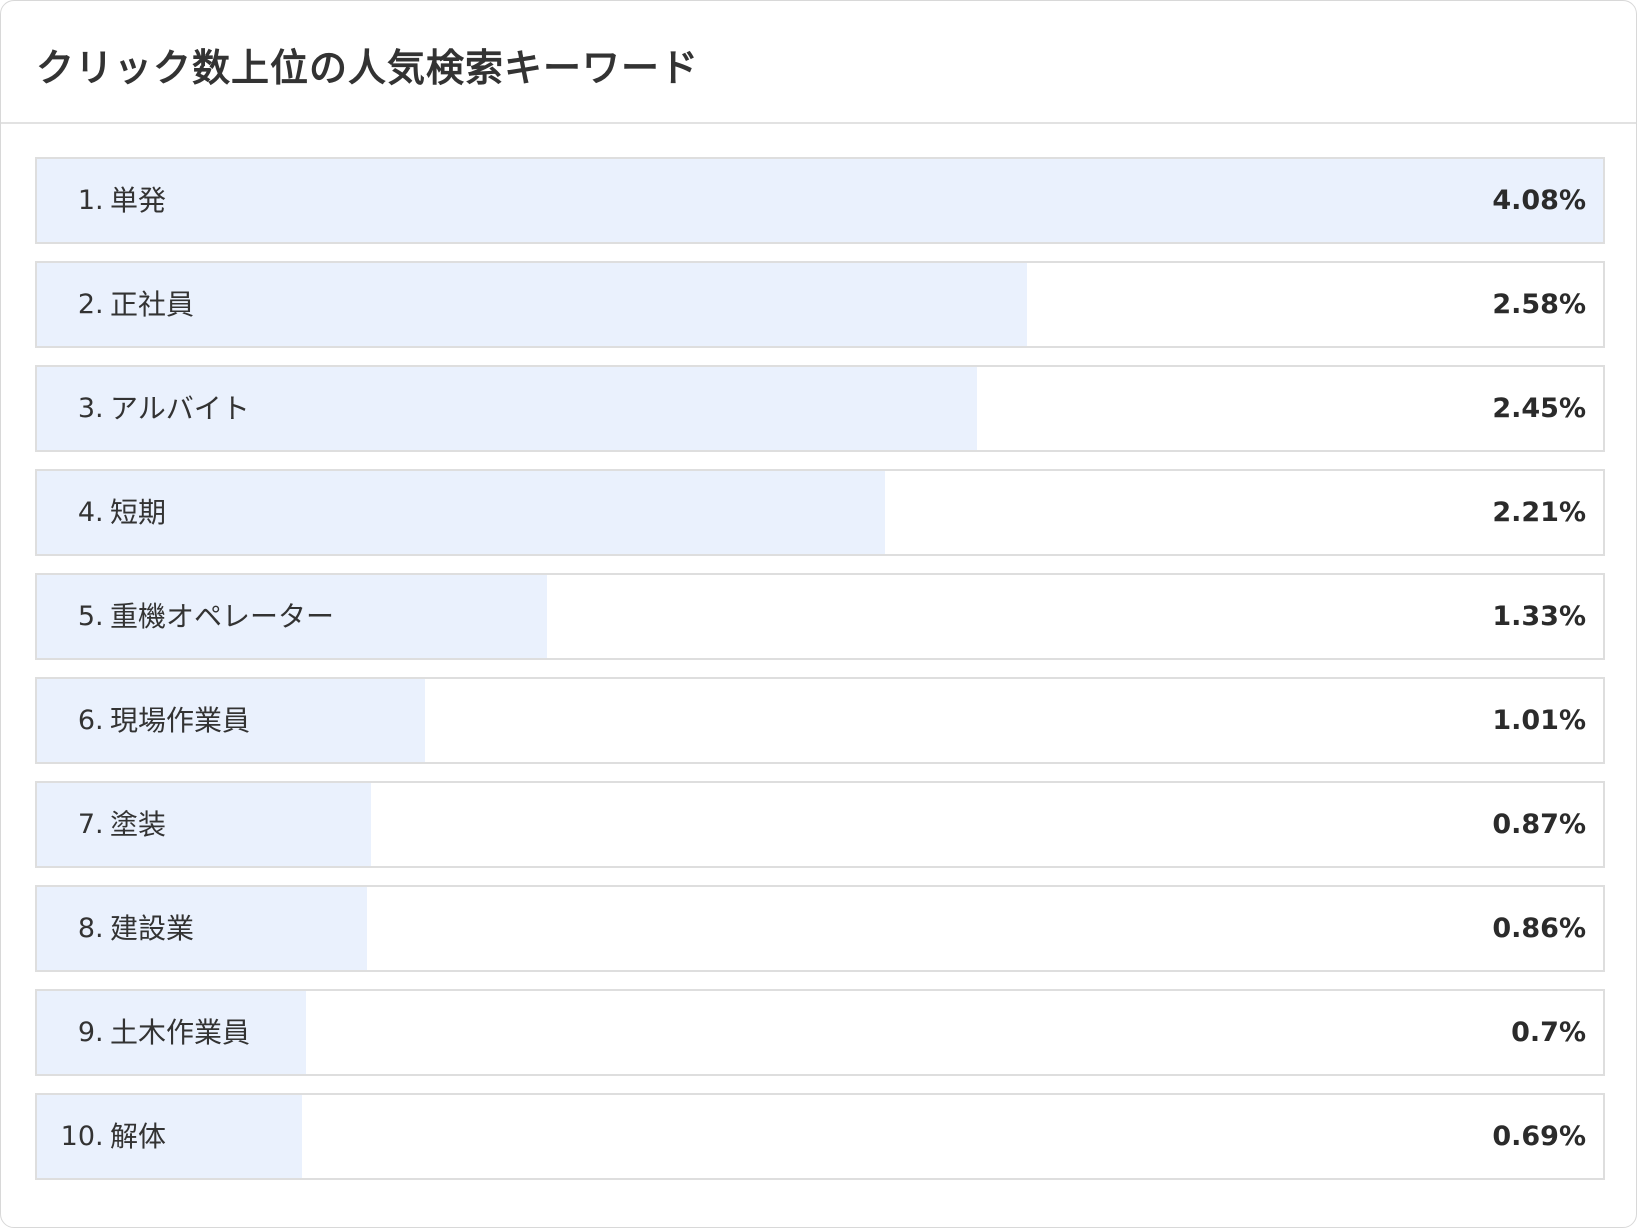  Describe the element at coordinates (820, 928) in the screenshot. I see `keyword-row: 8. 建設業 0.86%` at that location.